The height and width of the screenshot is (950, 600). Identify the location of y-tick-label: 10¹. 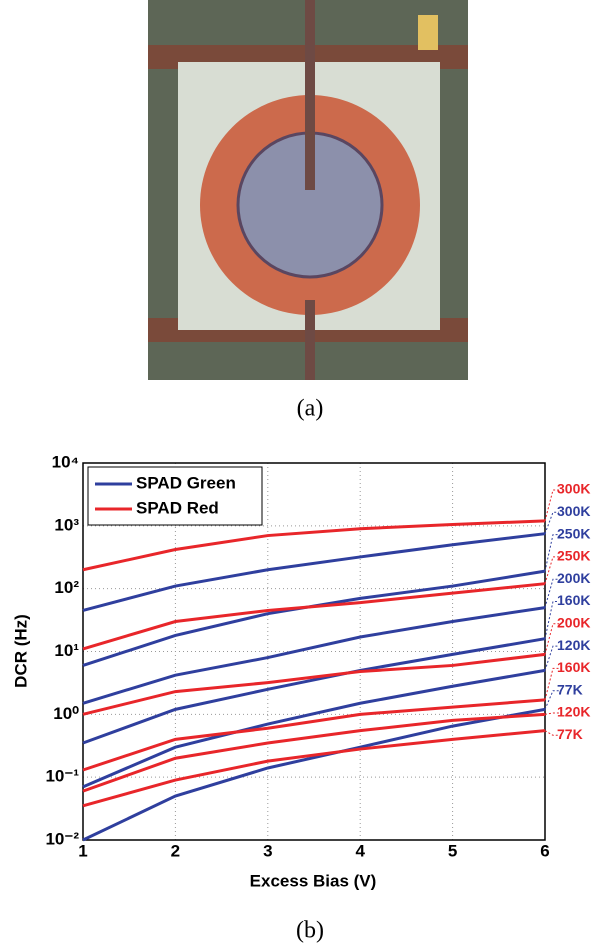
(66, 650).